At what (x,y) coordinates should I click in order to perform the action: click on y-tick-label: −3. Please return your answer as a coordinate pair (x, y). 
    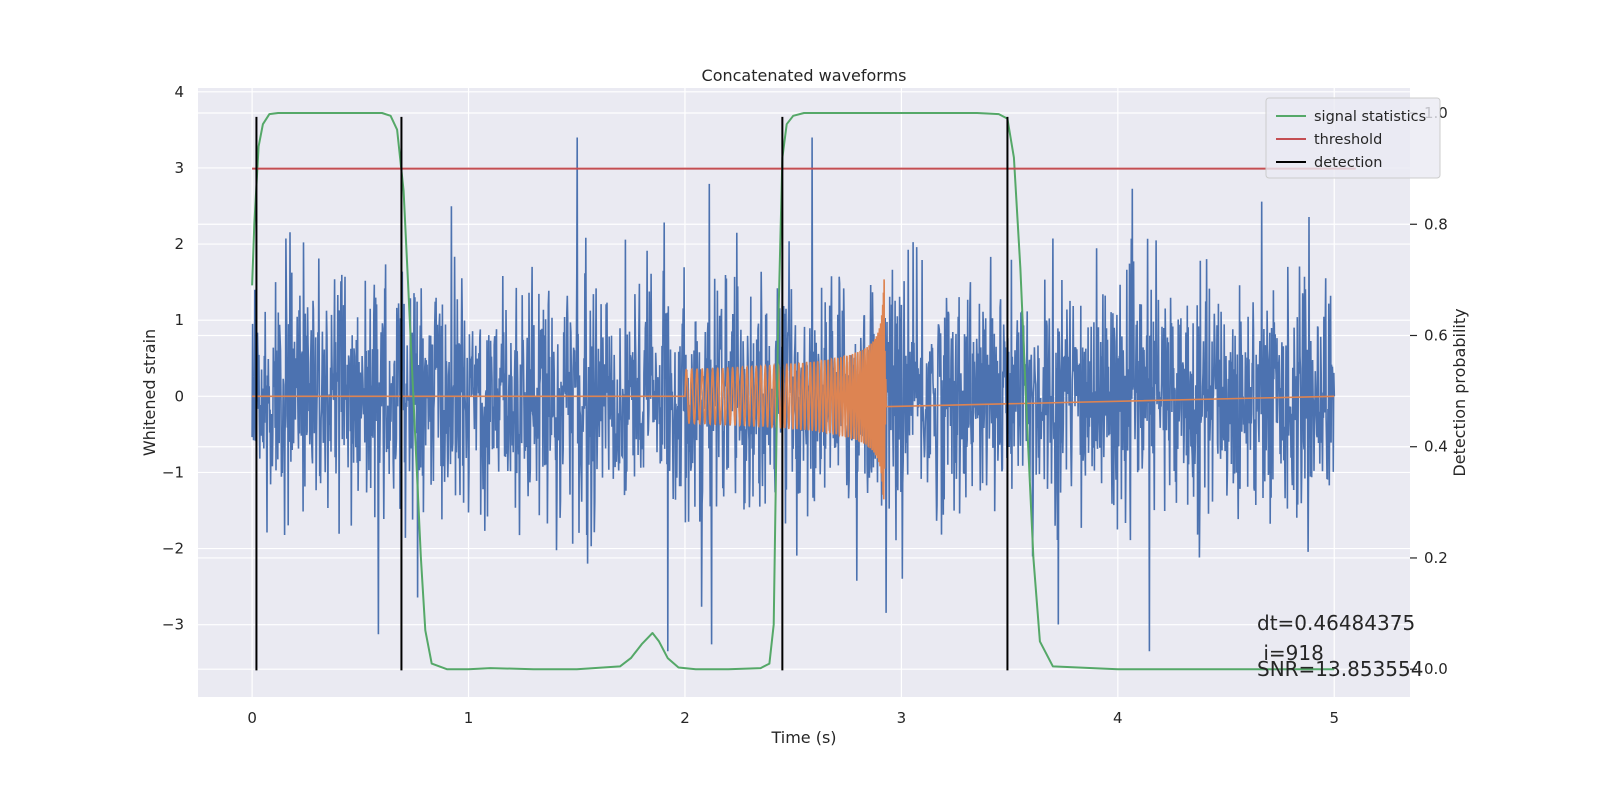
    Looking at the image, I should click on (173, 625).